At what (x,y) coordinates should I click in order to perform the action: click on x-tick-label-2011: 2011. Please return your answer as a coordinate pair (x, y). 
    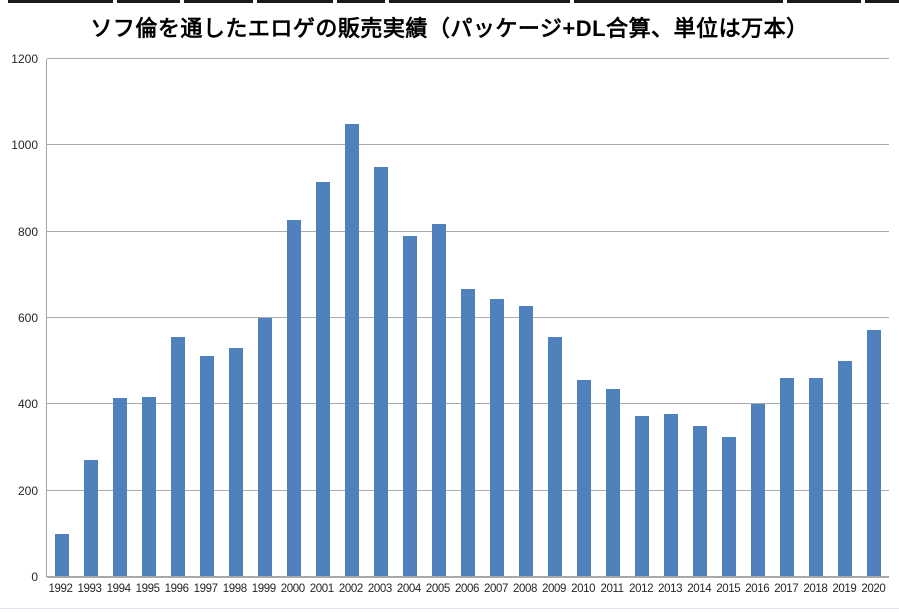
    Looking at the image, I should click on (612, 589).